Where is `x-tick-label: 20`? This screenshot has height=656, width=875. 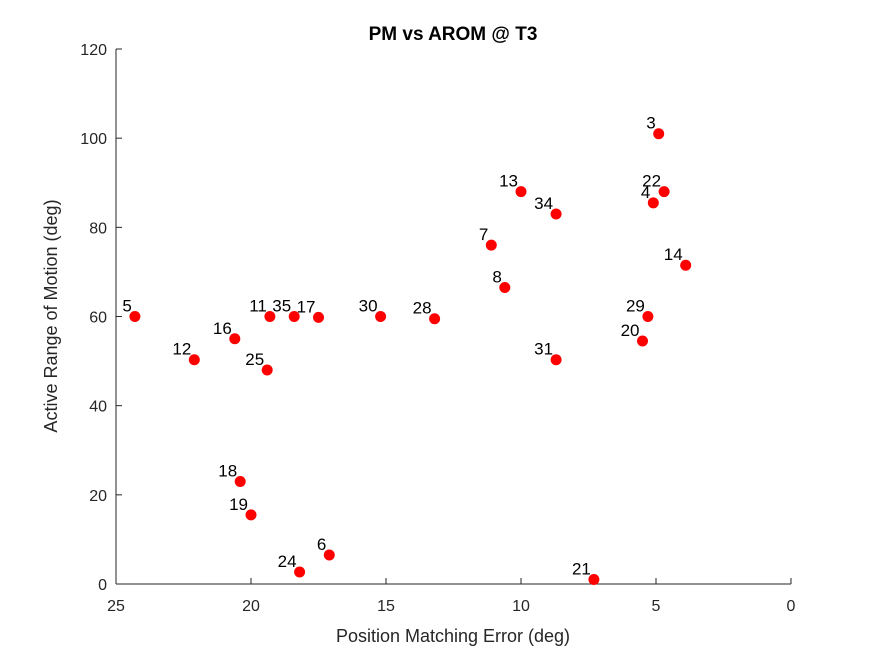
x-tick-label: 20 is located at coordinates (251, 606).